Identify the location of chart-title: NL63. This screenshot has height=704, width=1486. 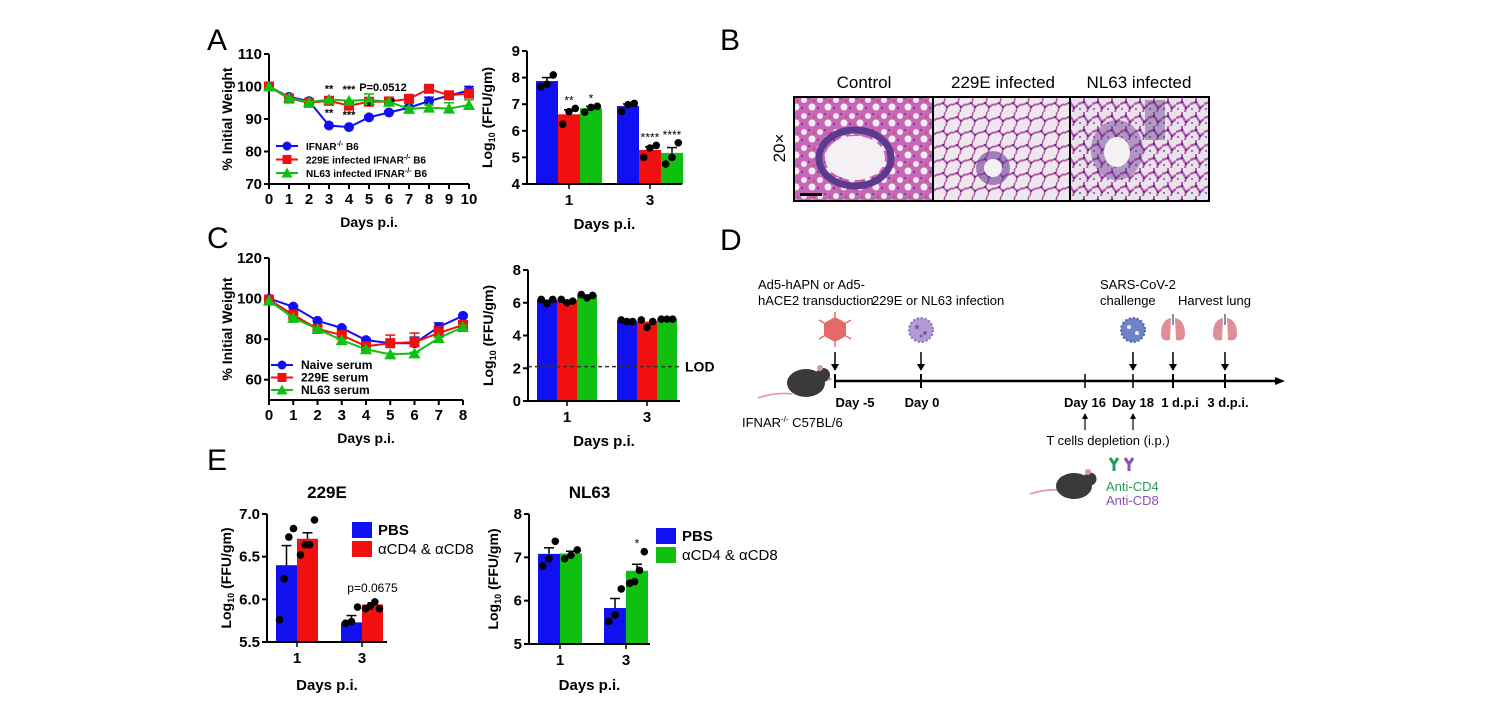
(590, 492).